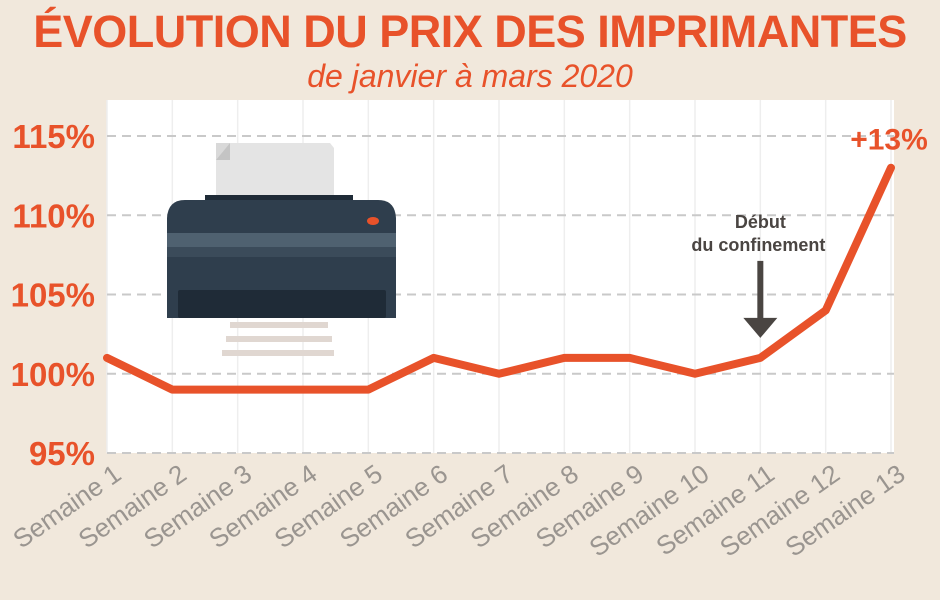 Image resolution: width=940 pixels, height=600 pixels. Describe the element at coordinates (889, 140) in the screenshot. I see `end-value-label: +13%` at that location.